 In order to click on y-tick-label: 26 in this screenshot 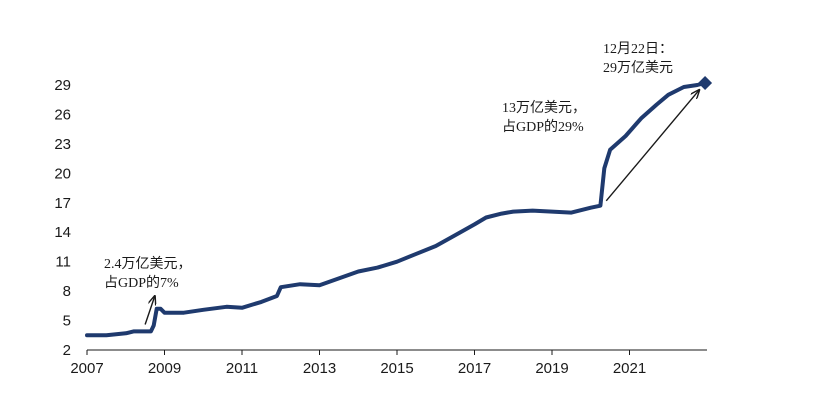, I will do `click(62, 114)`.